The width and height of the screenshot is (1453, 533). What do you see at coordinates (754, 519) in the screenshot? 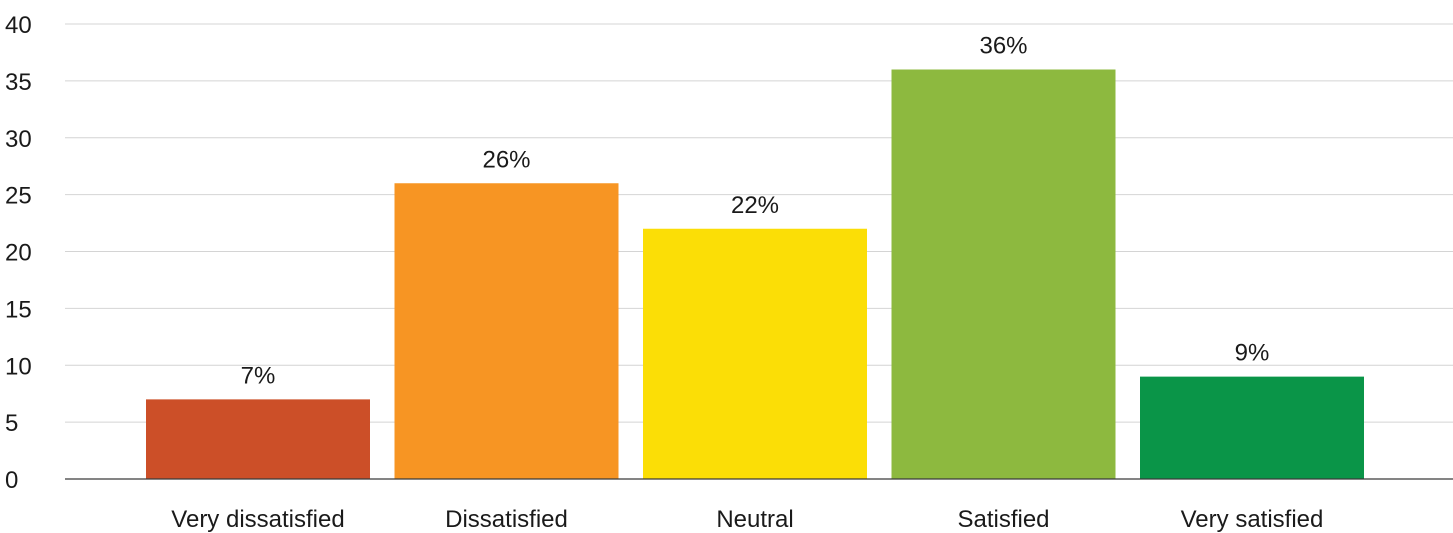
I see `x-tick-neutral: Neutral` at bounding box center [754, 519].